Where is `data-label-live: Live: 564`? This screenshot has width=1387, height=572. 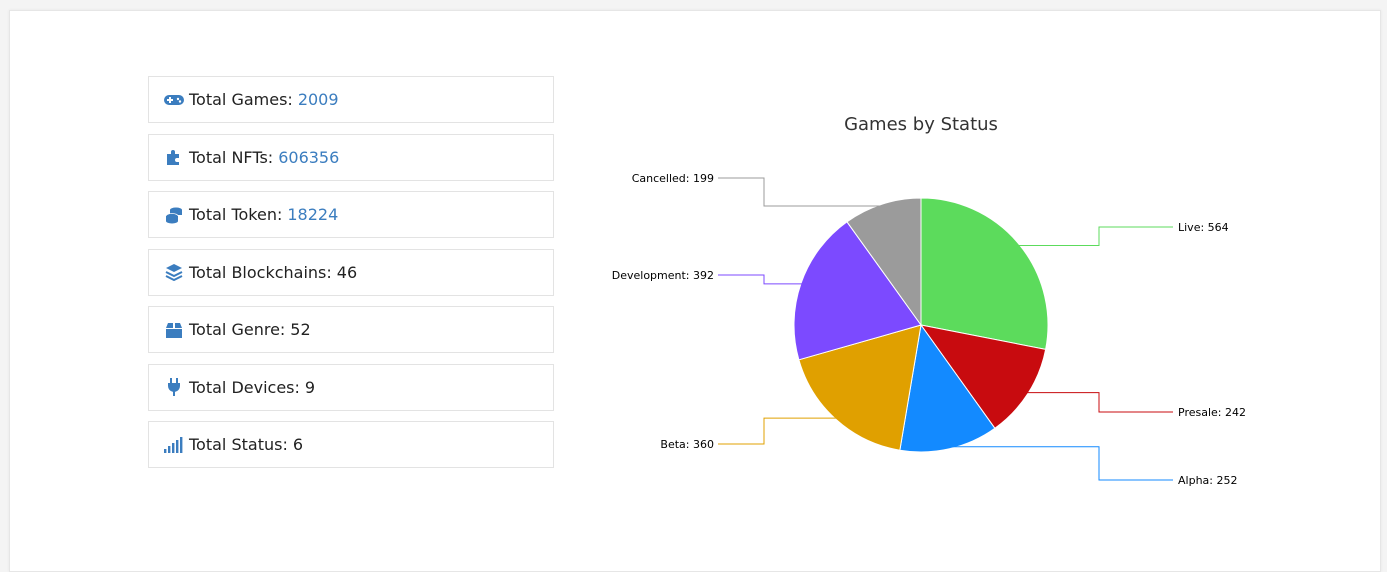
data-label-live: Live: 564 is located at coordinates (1203, 227).